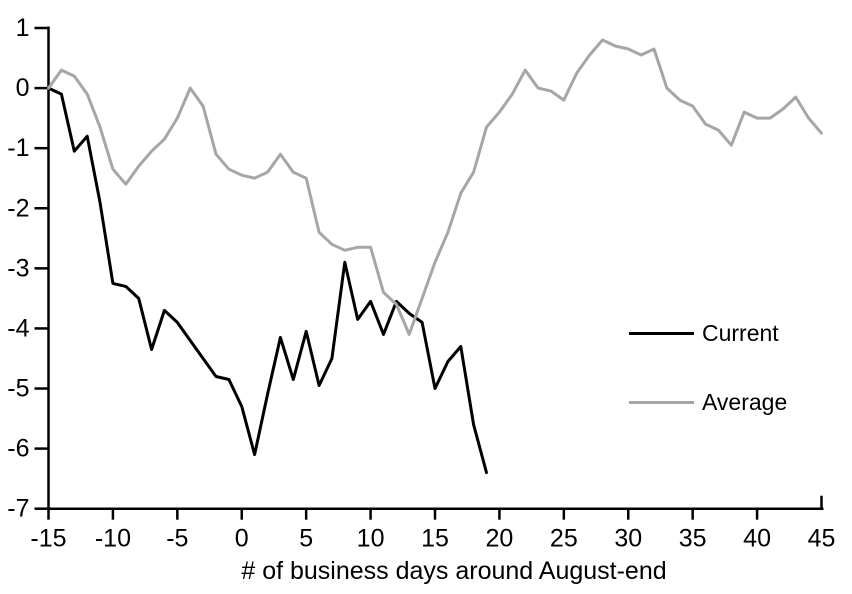  I want to click on y-tick-label: 0, so click(23, 88).